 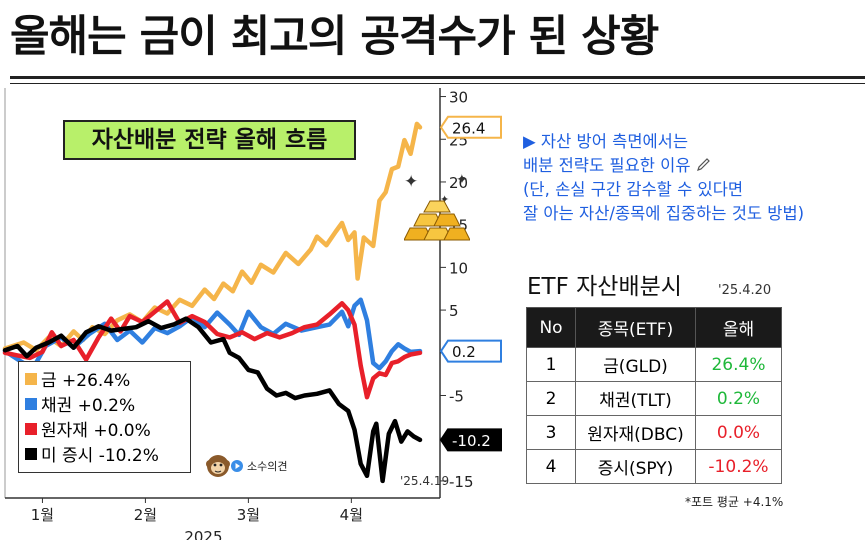 I want to click on cell-ytd: 0.0%, so click(x=738, y=432).